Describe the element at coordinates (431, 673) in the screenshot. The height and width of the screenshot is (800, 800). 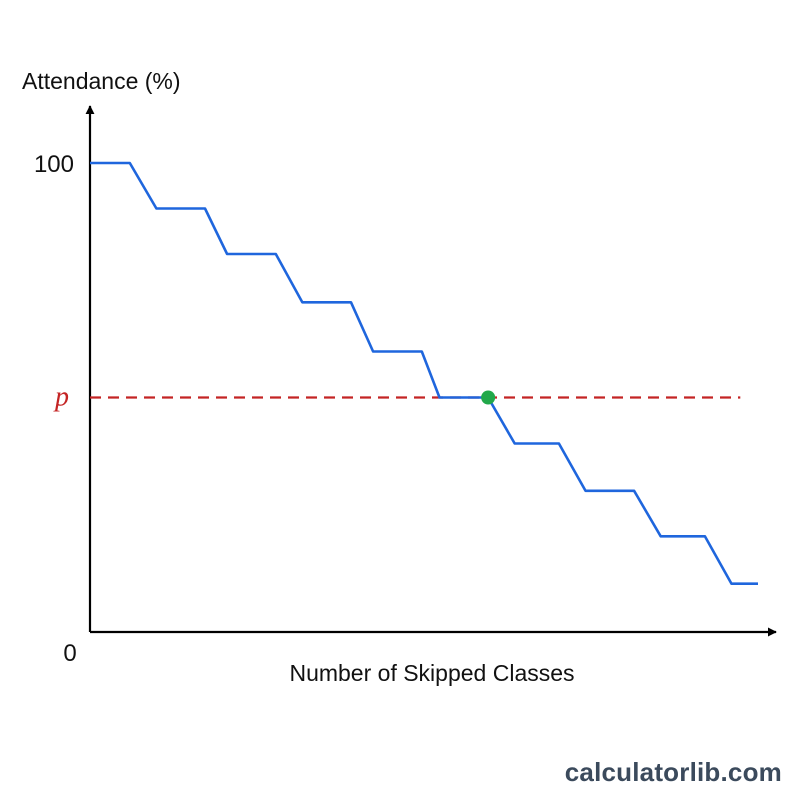
I see `x-axis-title: Number of Skipped Classes` at that location.